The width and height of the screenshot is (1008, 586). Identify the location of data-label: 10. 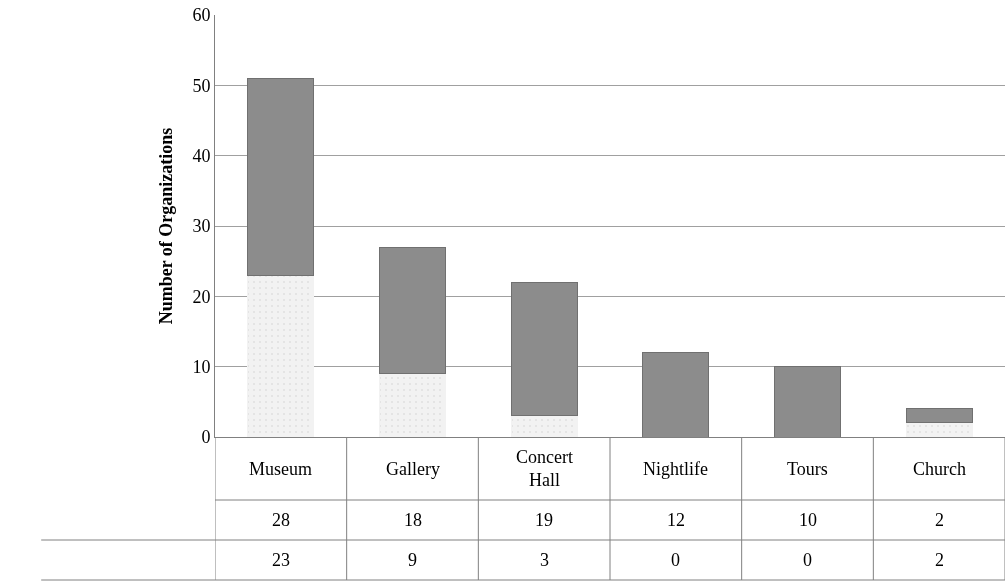
(808, 520).